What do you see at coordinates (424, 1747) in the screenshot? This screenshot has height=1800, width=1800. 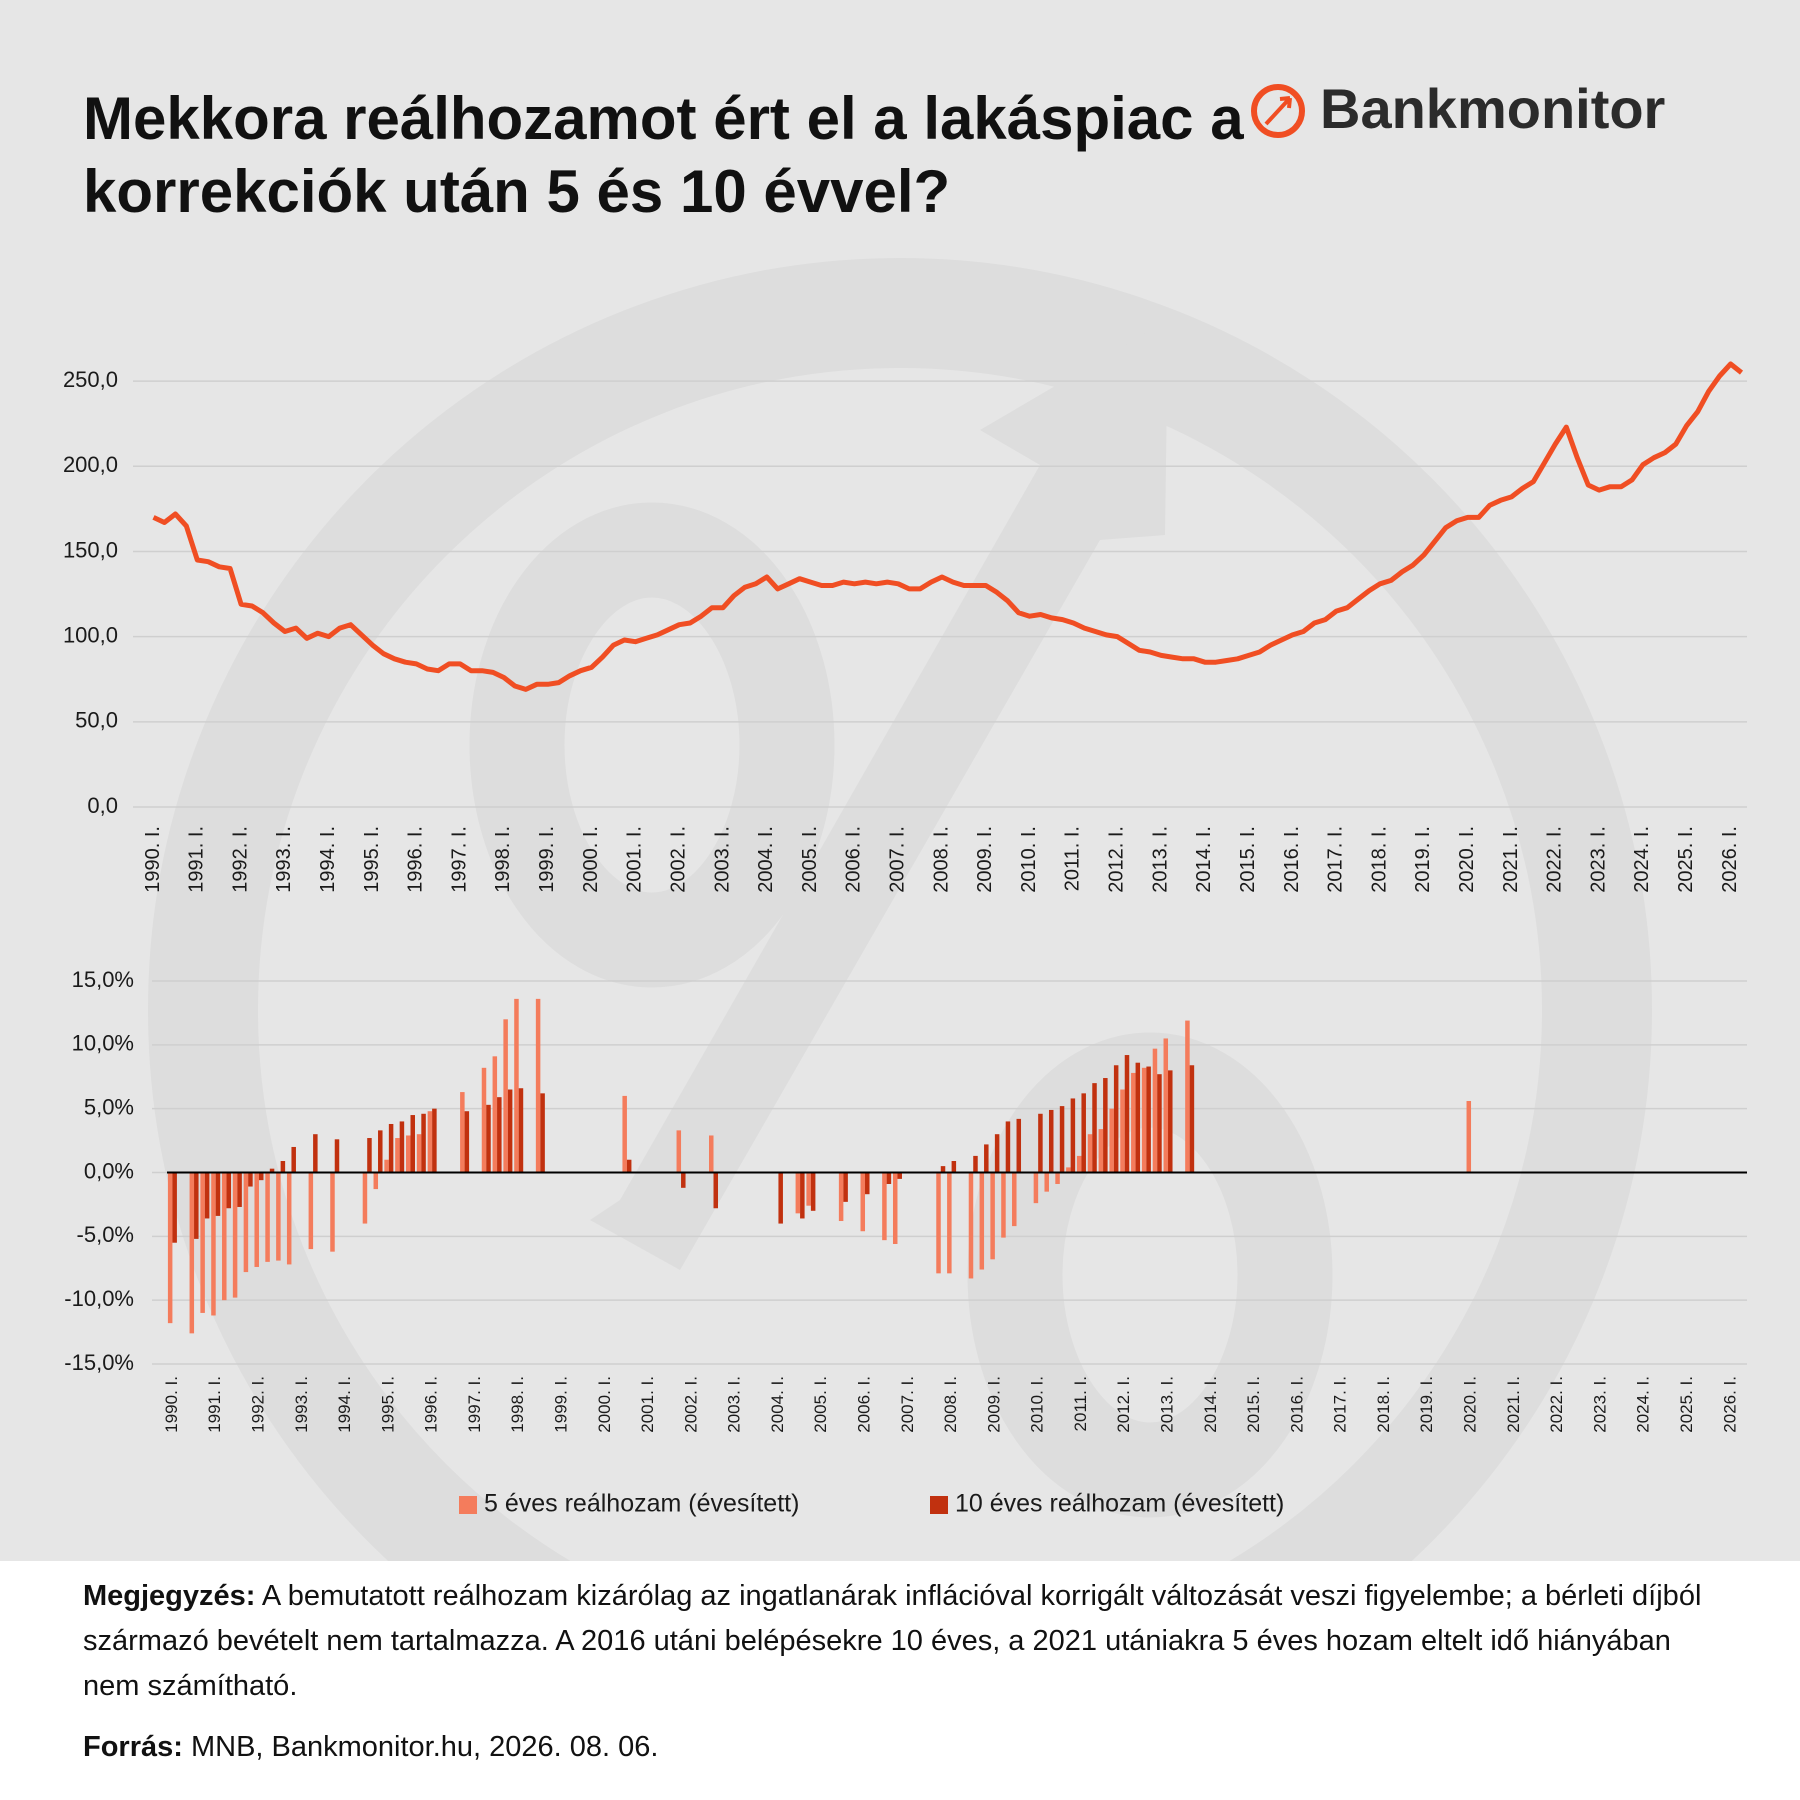 I see `source-text: MNB, Bankmonitor.hu, 2026. 08. 06.` at bounding box center [424, 1747].